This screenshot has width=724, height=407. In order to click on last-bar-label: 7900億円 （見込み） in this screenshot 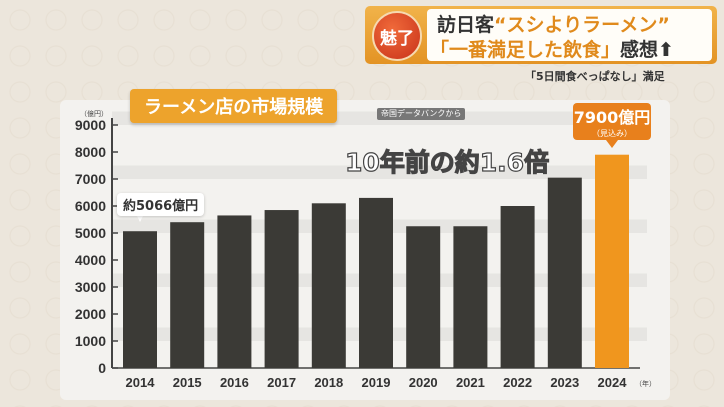, I will do `click(612, 121)`.